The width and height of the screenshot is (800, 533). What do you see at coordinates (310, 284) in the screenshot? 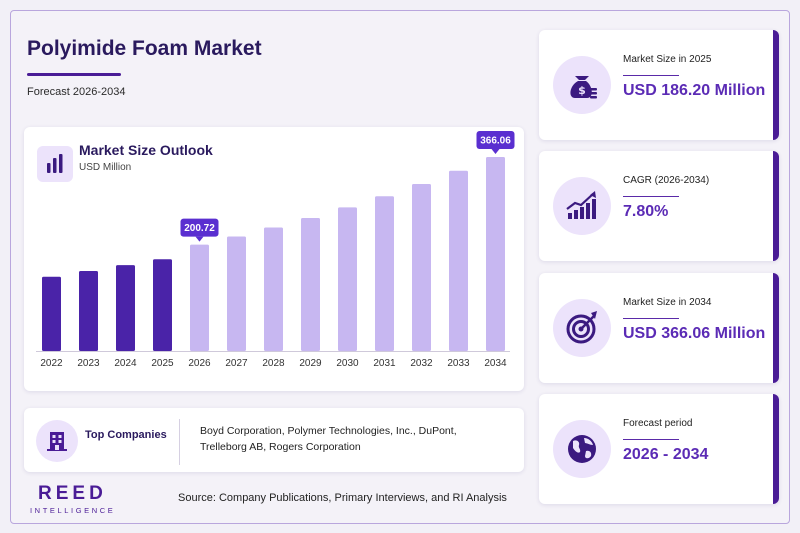
I see `bar-2029` at bounding box center [310, 284].